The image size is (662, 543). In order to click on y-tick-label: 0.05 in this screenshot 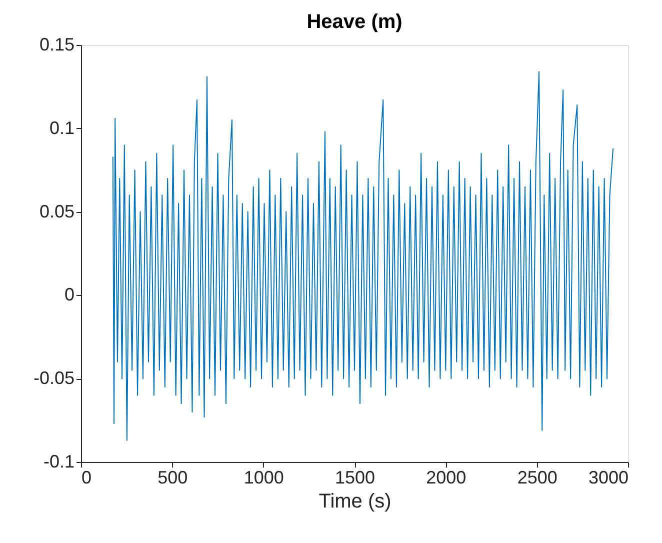, I will do `click(56, 211)`.